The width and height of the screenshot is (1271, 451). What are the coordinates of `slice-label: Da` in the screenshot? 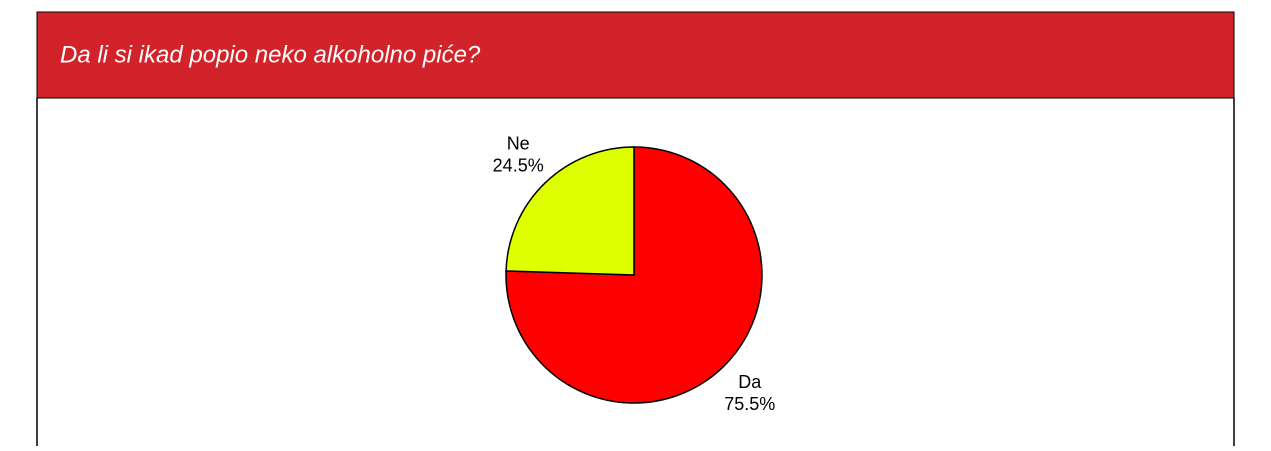 It's located at (750, 382).